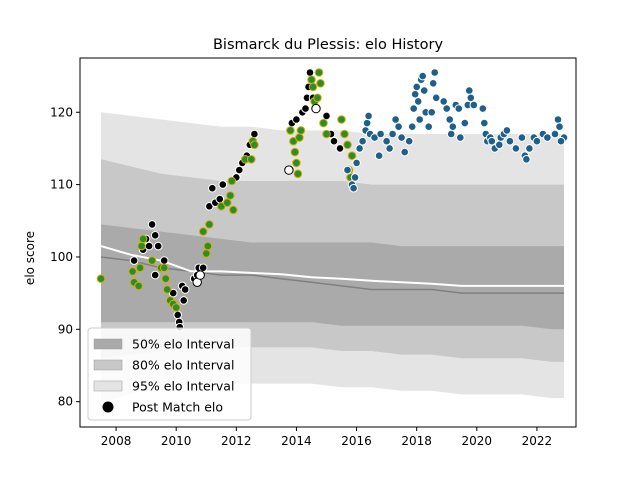 The width and height of the screenshot is (640, 480). Describe the element at coordinates (61, 185) in the screenshot. I see `y-tick-label: 110` at that location.